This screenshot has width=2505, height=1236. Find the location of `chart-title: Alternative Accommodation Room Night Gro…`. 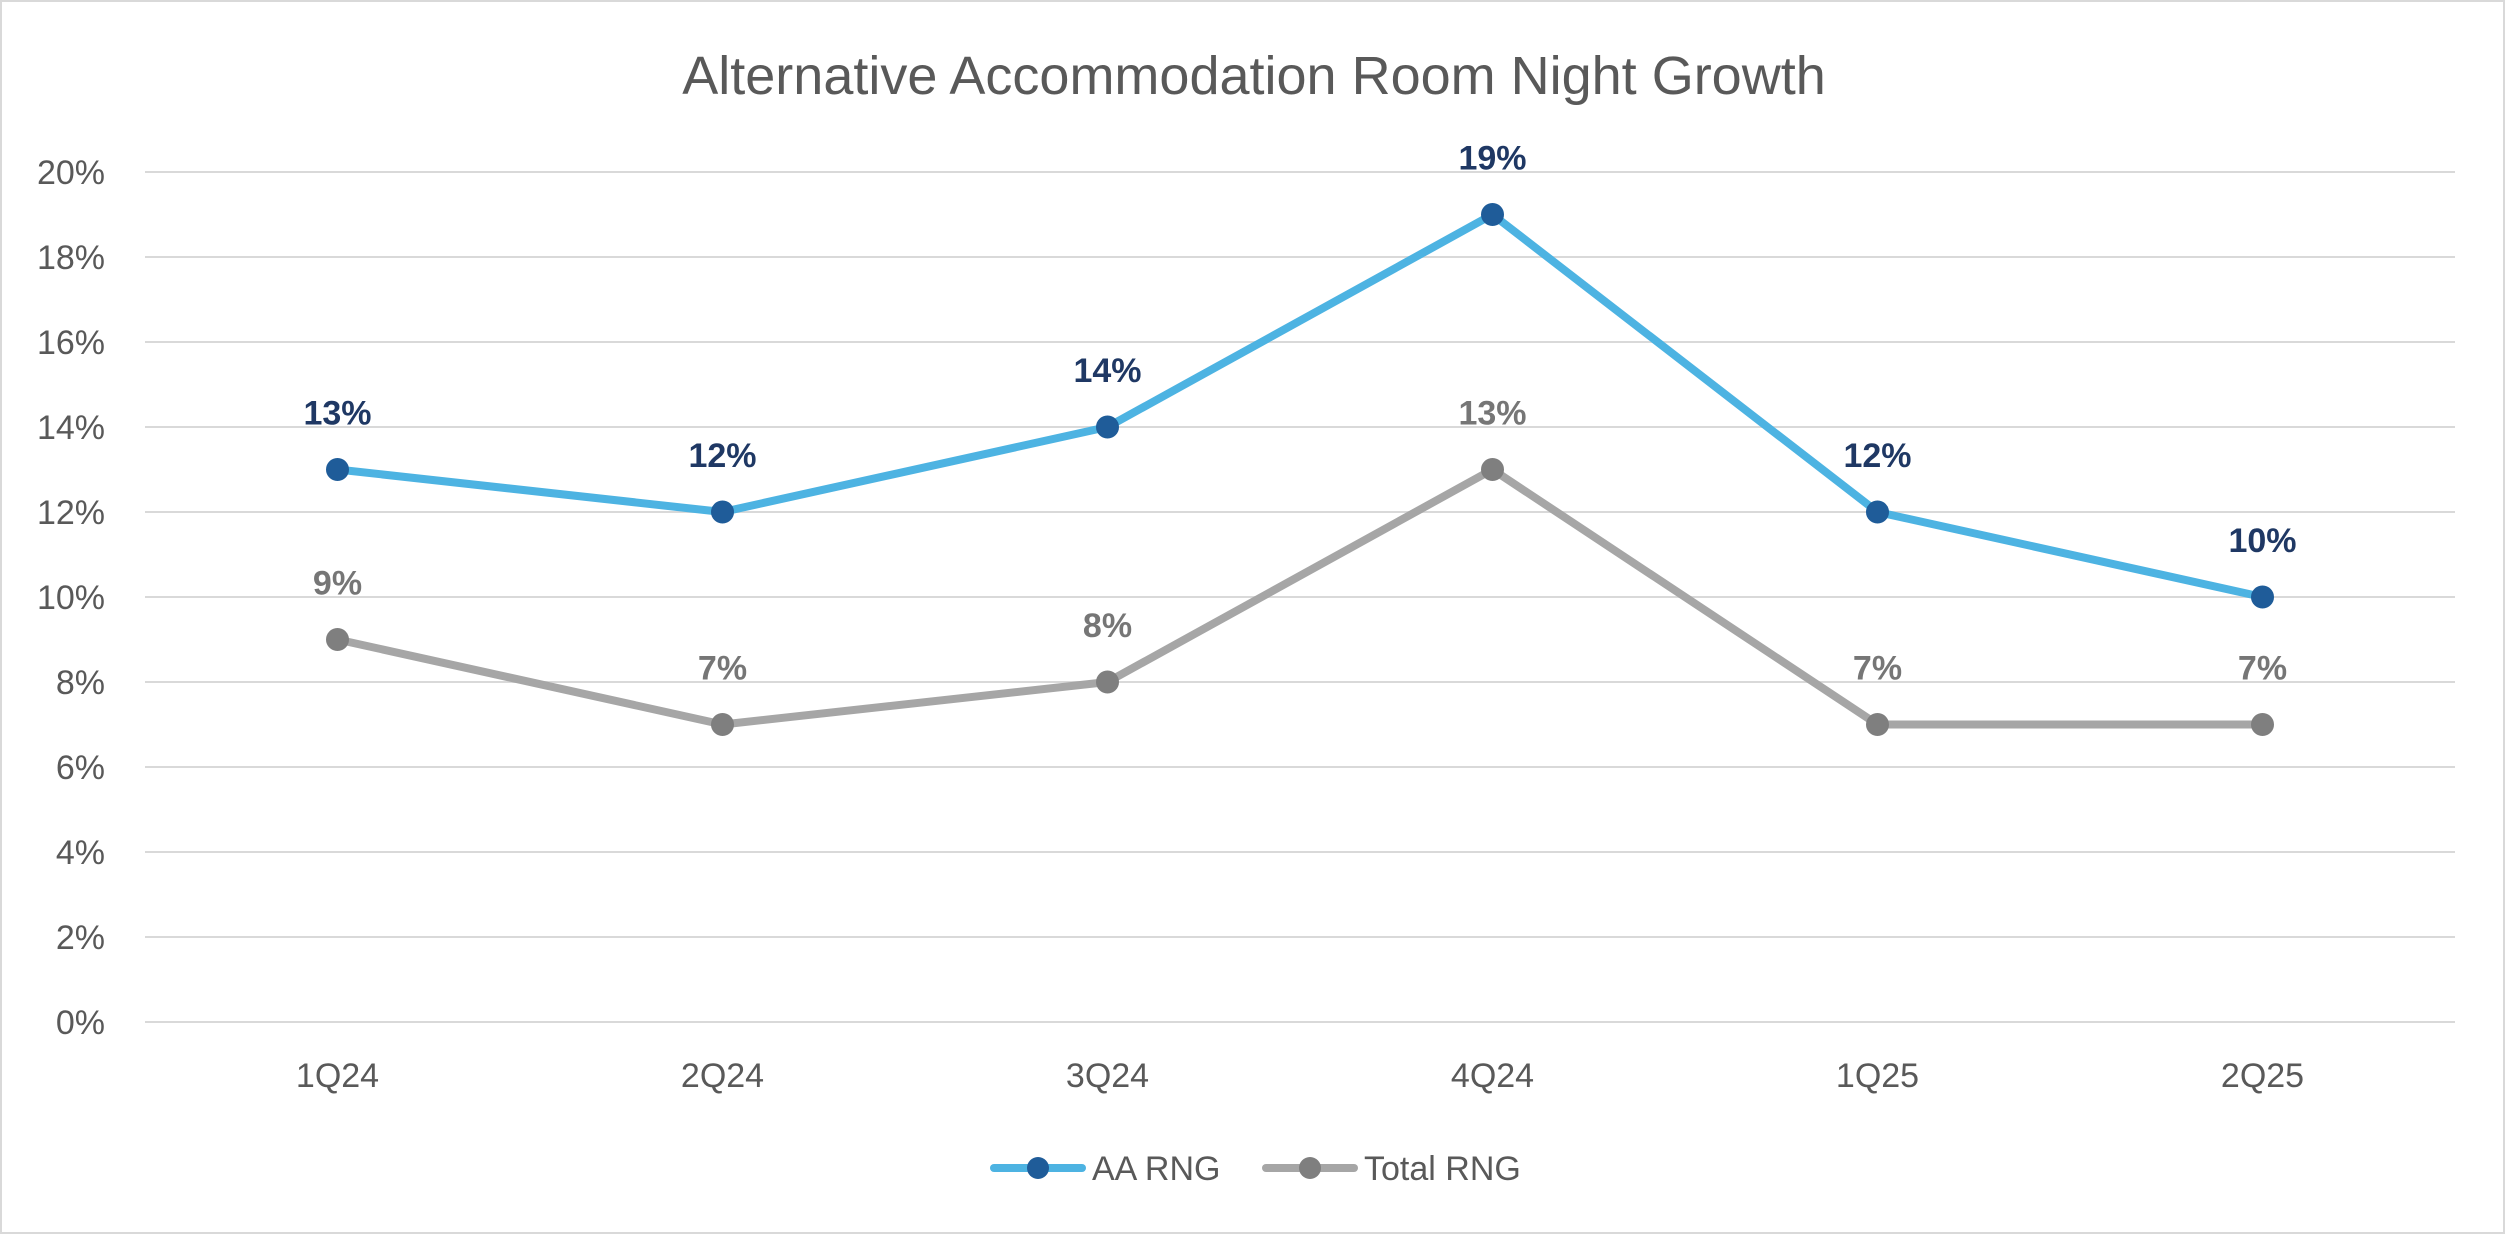

chart-title: Alternative Accommodation Room Night Gro… is located at coordinates (1254, 76).